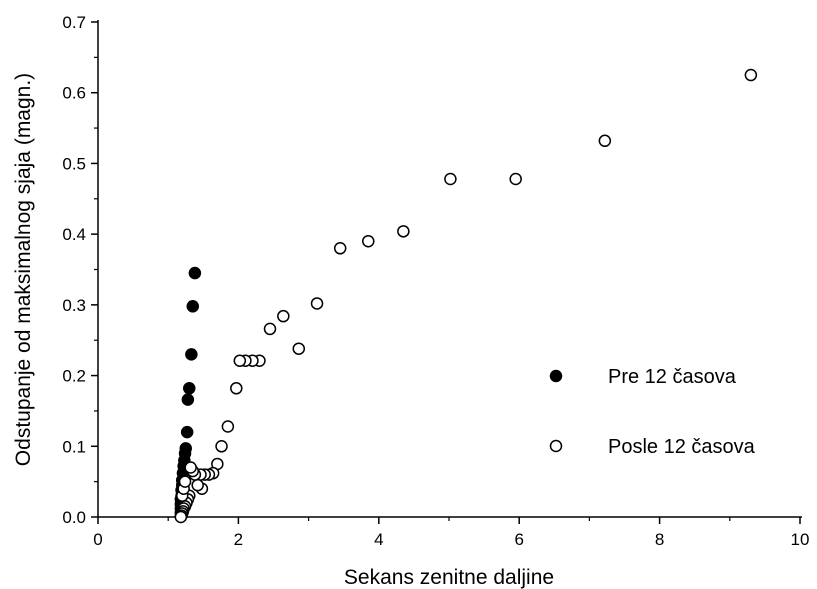 The height and width of the screenshot is (589, 817). Describe the element at coordinates (74, 22) in the screenshot. I see `y-tick-label: 0.7` at that location.